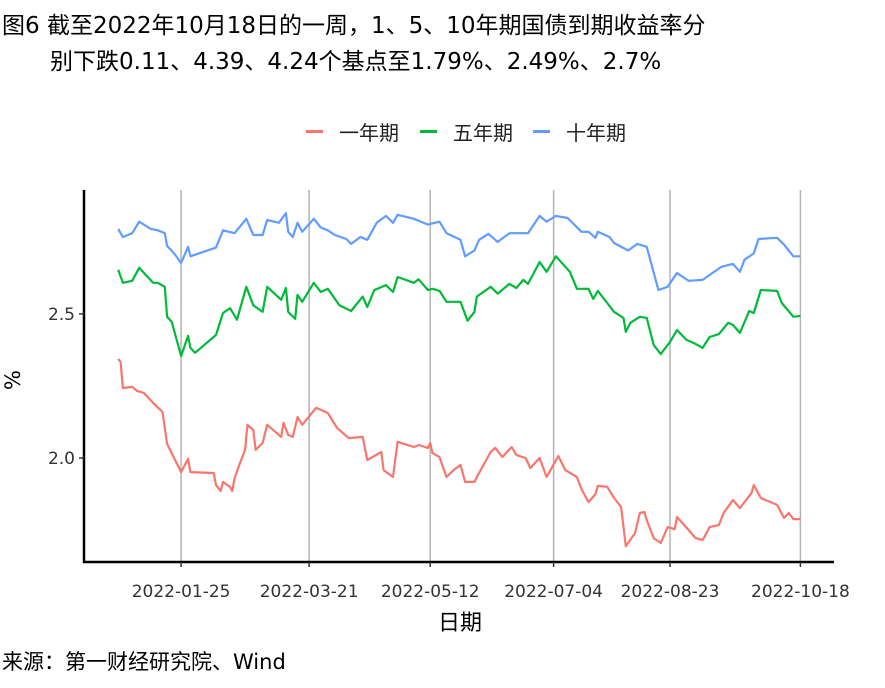  I want to click on legend-item-10y: 十年期, so click(579, 131).